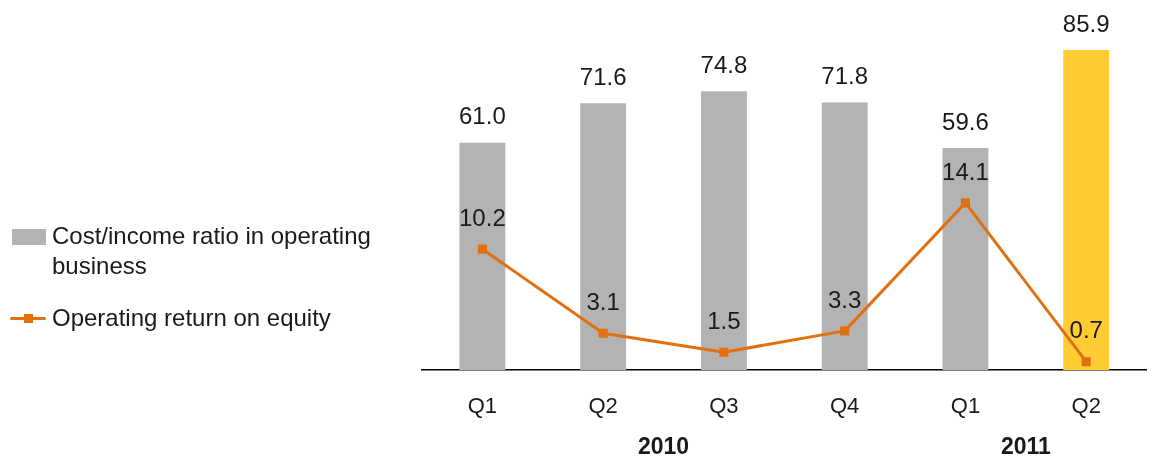  I want to click on data-label: 74.8, so click(724, 64).